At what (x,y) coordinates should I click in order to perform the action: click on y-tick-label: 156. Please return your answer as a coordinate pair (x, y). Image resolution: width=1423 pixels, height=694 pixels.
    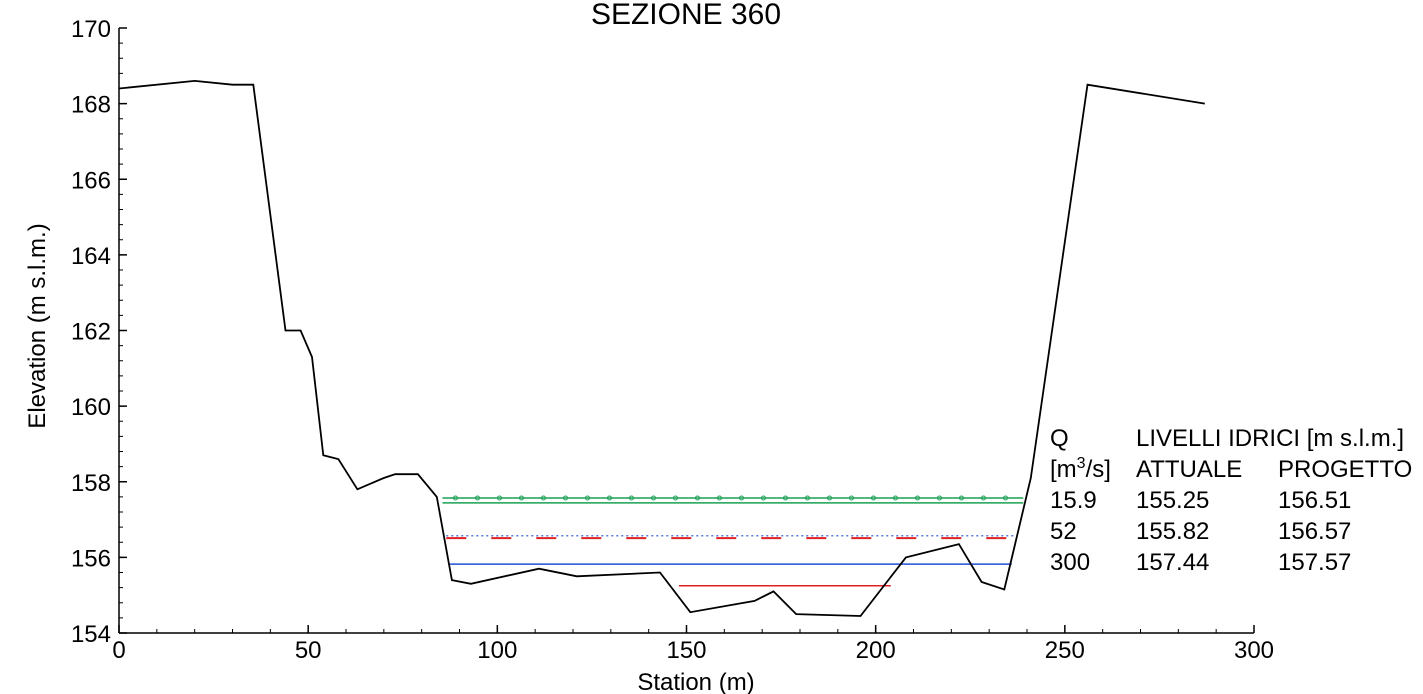
    Looking at the image, I should click on (91, 558).